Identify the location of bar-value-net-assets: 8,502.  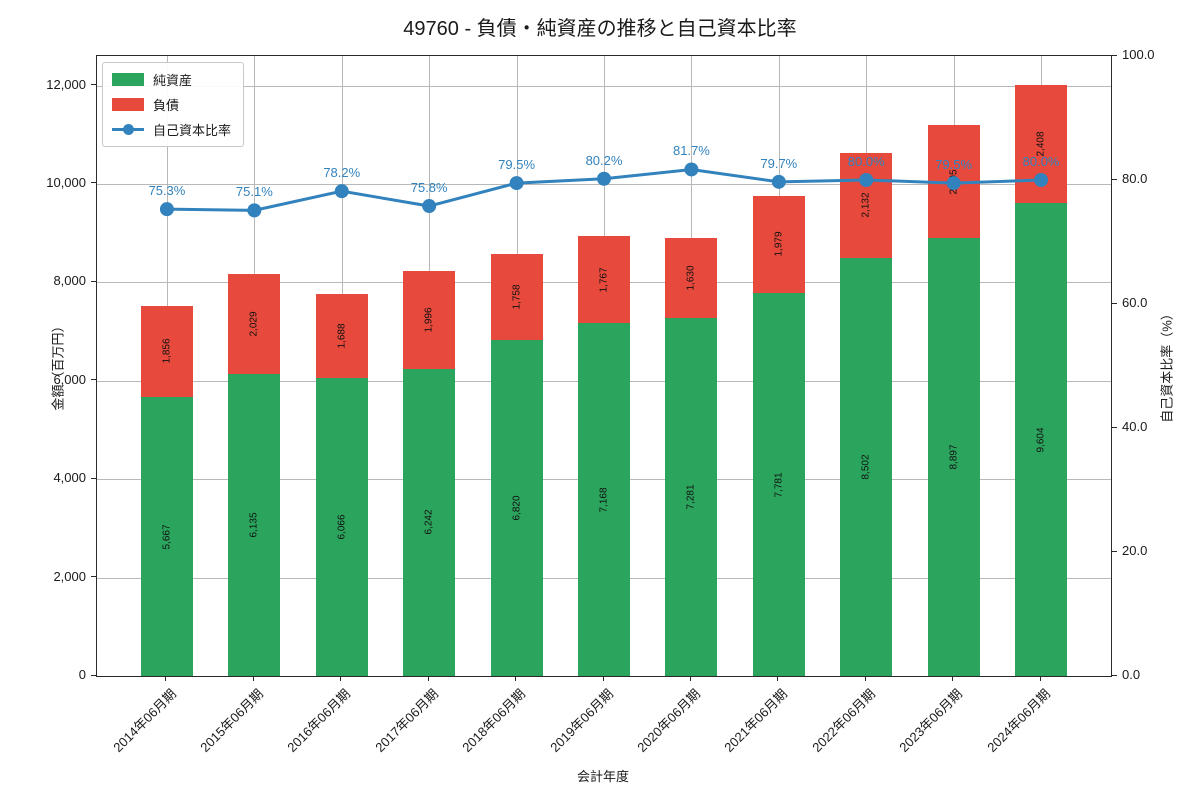
(866, 467).